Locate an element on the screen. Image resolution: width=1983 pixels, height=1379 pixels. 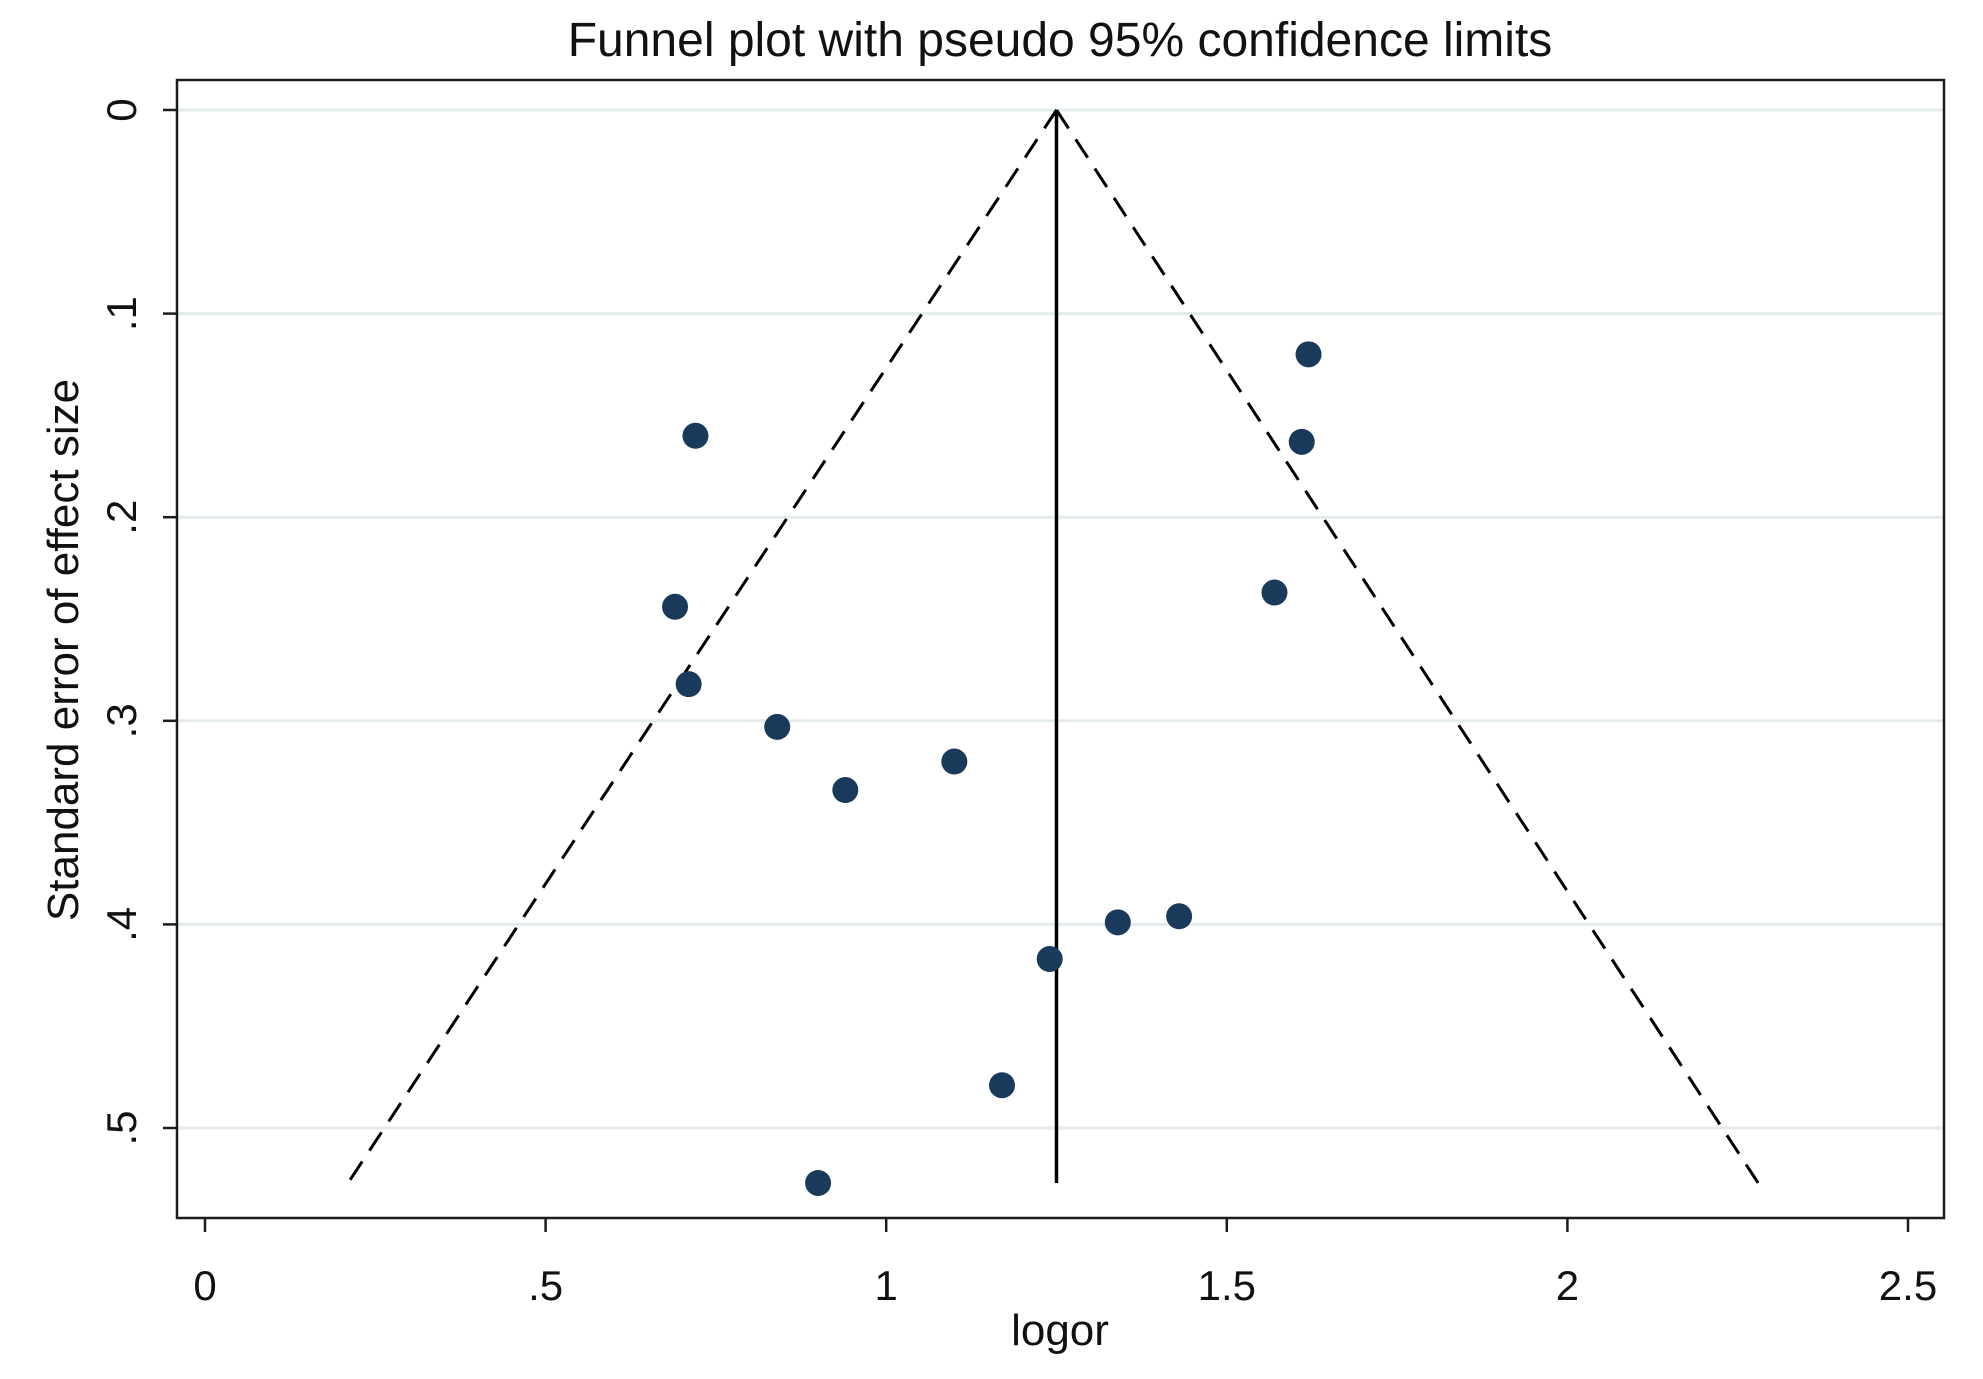
y-tick-label: 0 is located at coordinates (121, 109).